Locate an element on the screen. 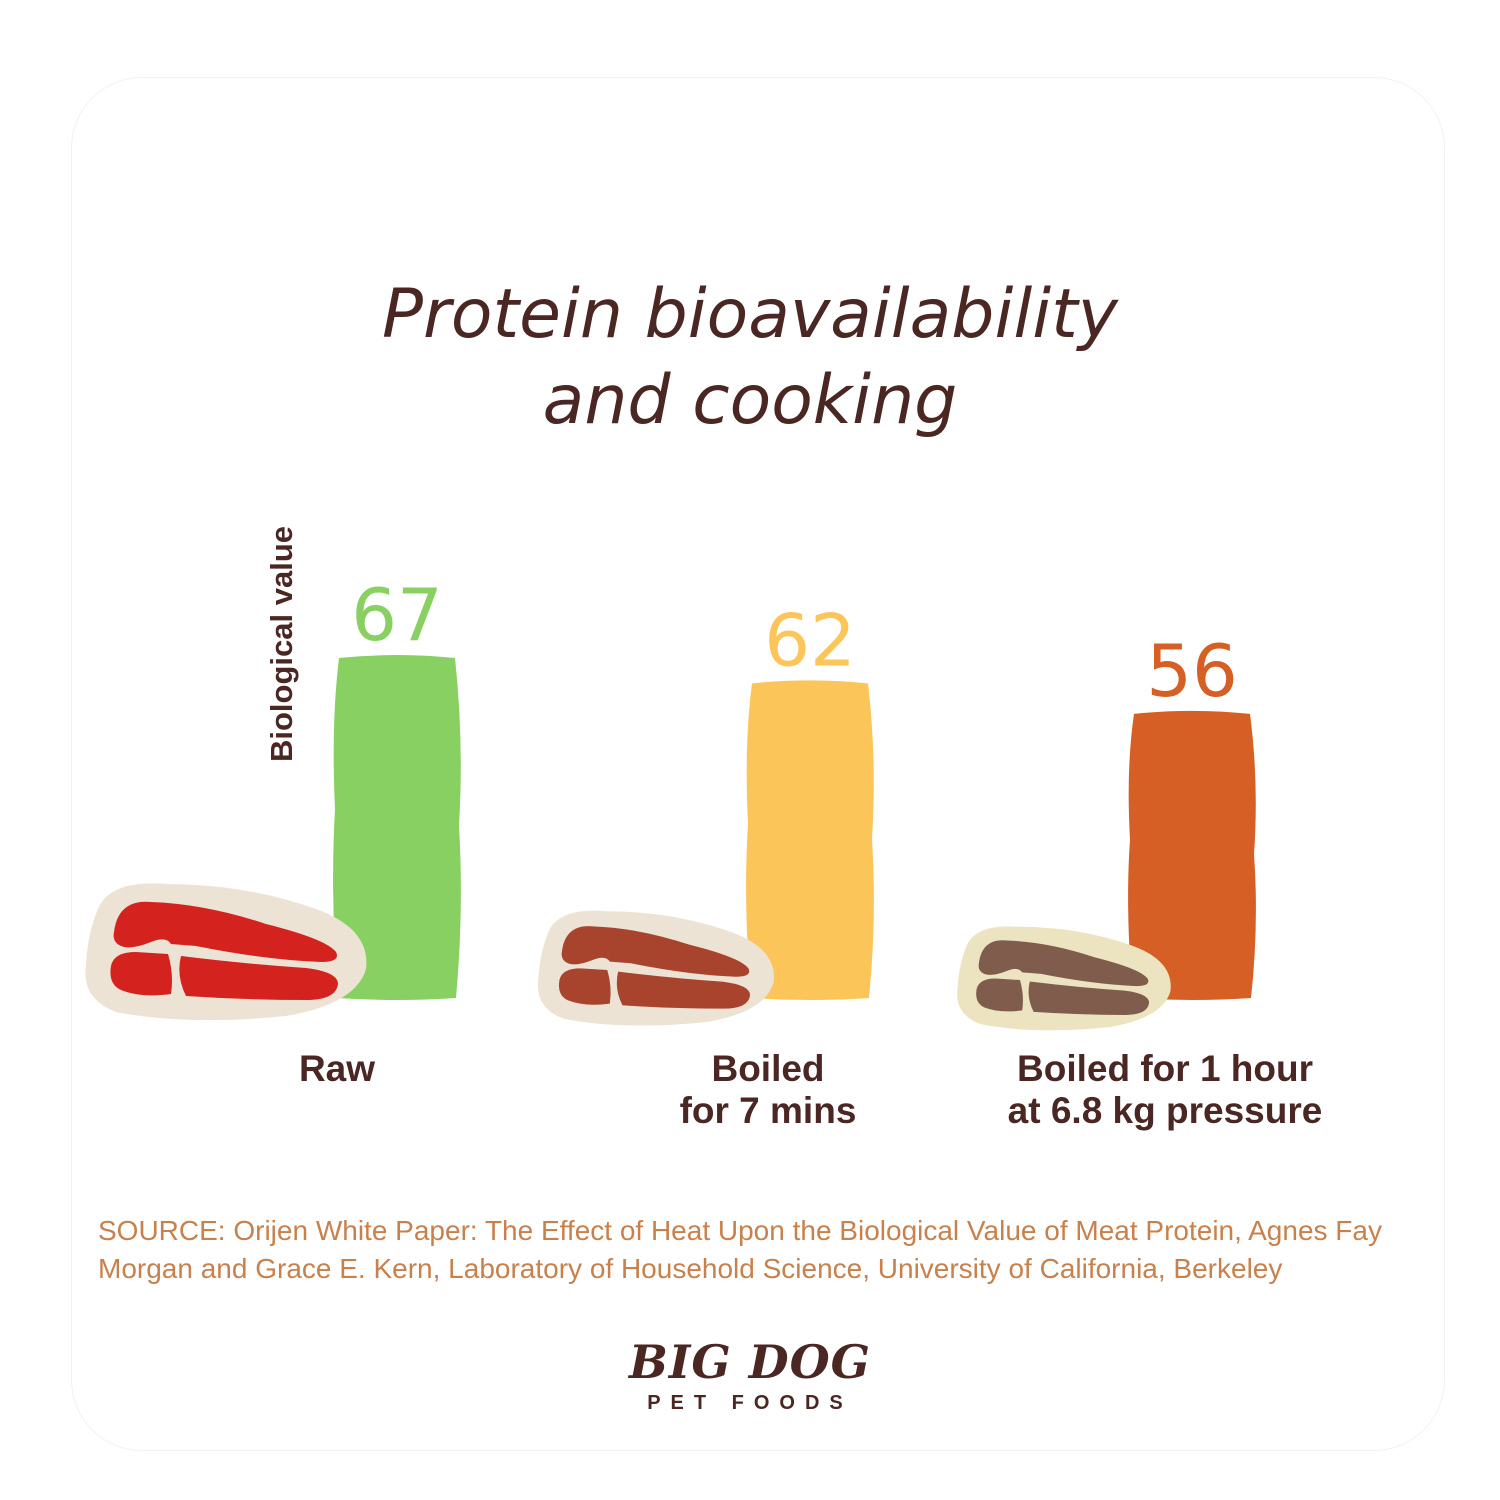  category-label-boiled-1-hour: Boiled for 1 hour at 6.8 kg pressure is located at coordinates (1165, 1090).